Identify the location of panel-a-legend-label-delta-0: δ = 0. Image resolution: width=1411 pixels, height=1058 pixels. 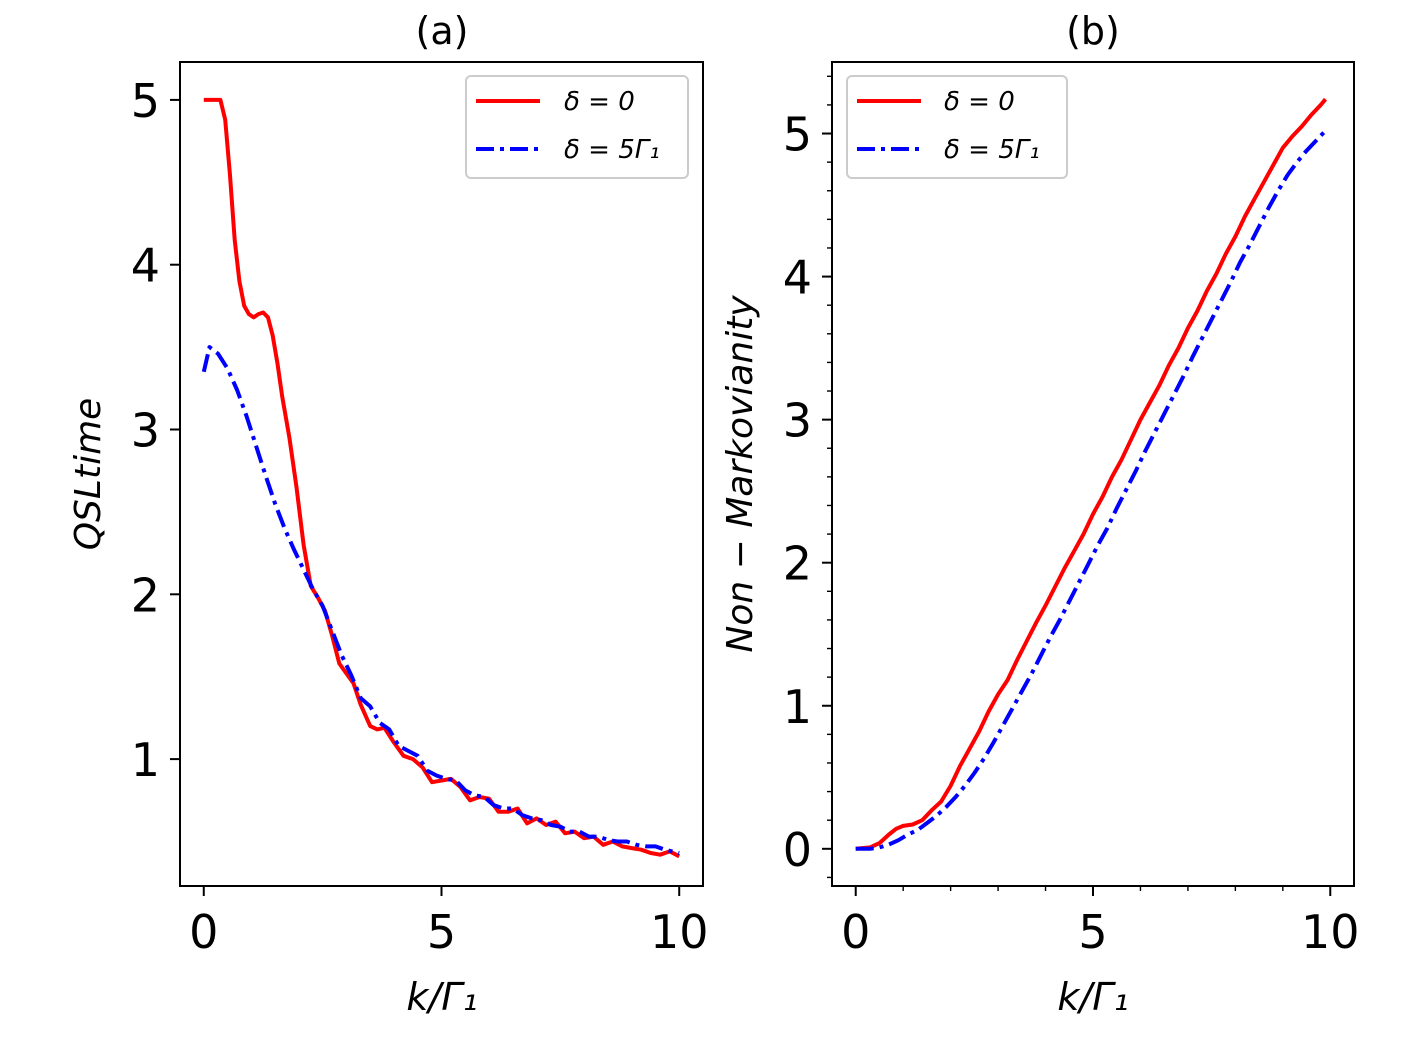
(599, 102).